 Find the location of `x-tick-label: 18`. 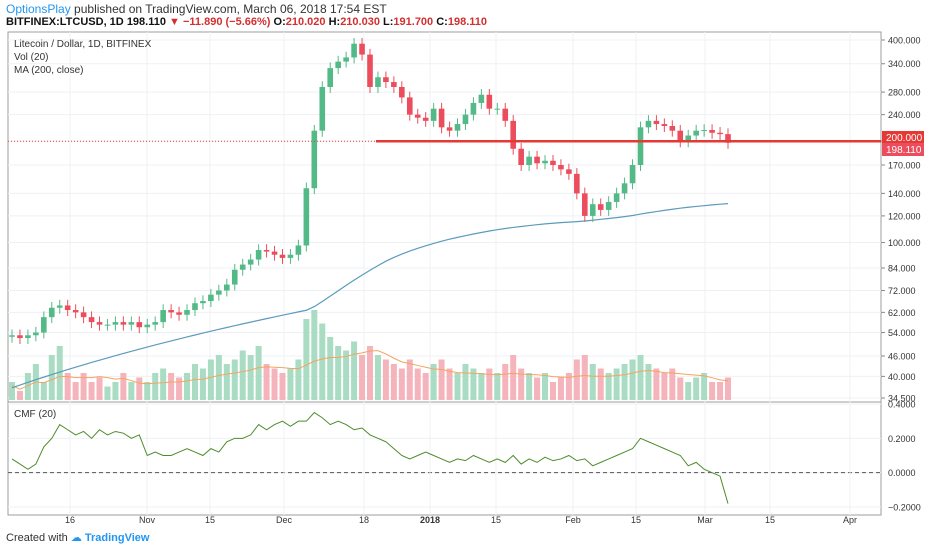

x-tick-label: 18 is located at coordinates (364, 520).